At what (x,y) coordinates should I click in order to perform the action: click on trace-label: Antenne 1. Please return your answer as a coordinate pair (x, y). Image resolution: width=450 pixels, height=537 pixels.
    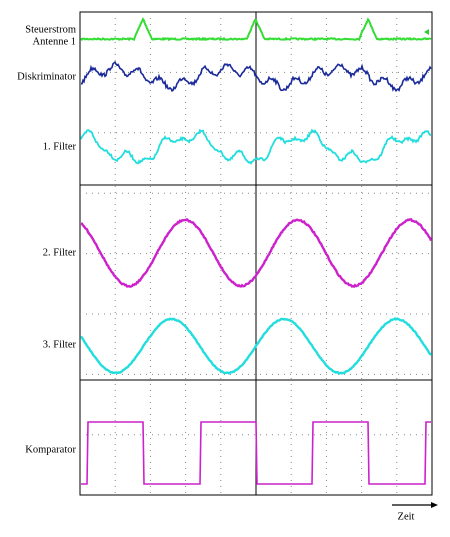
    Looking at the image, I should click on (54, 41).